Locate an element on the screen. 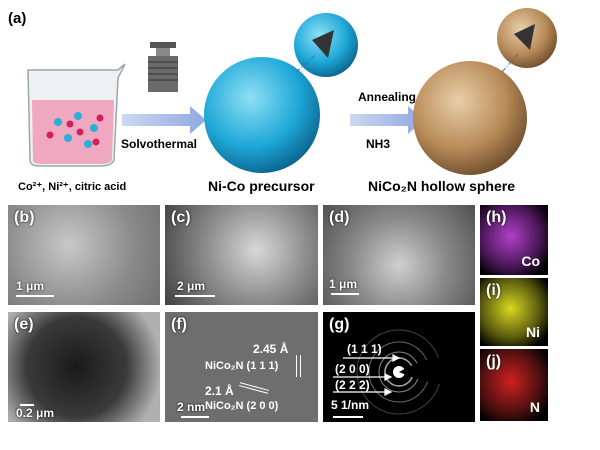  scale-bar-g: 5 1/nm is located at coordinates (350, 405).